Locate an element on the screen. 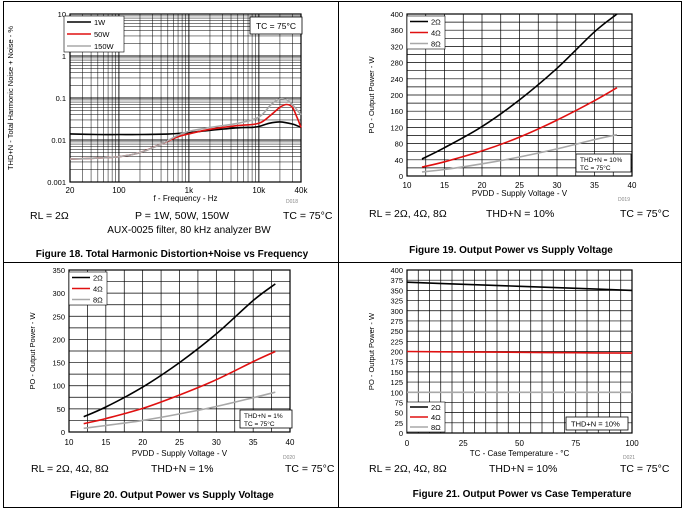  series-line-1W is located at coordinates (185, 128).